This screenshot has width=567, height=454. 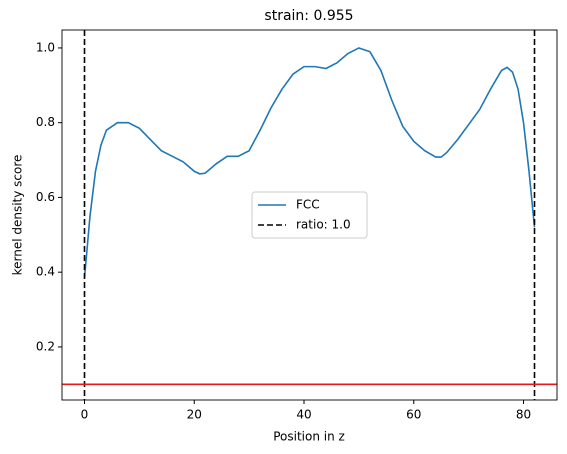 What do you see at coordinates (45, 197) in the screenshot?
I see `y-tick-label: 0.6` at bounding box center [45, 197].